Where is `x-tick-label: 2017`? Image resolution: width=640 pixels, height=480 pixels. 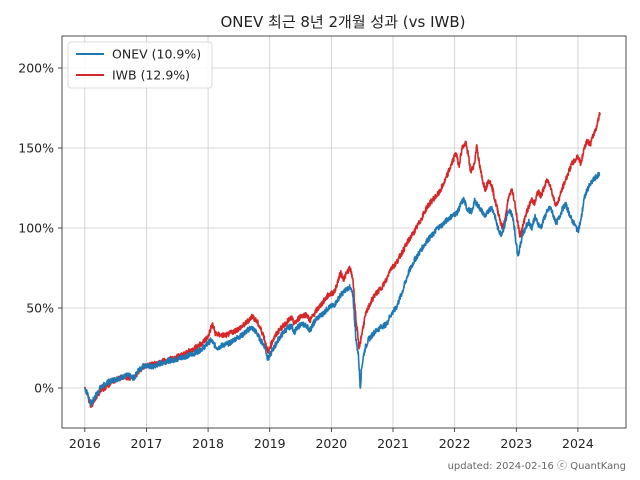 x-tick-label: 2017 is located at coordinates (147, 443).